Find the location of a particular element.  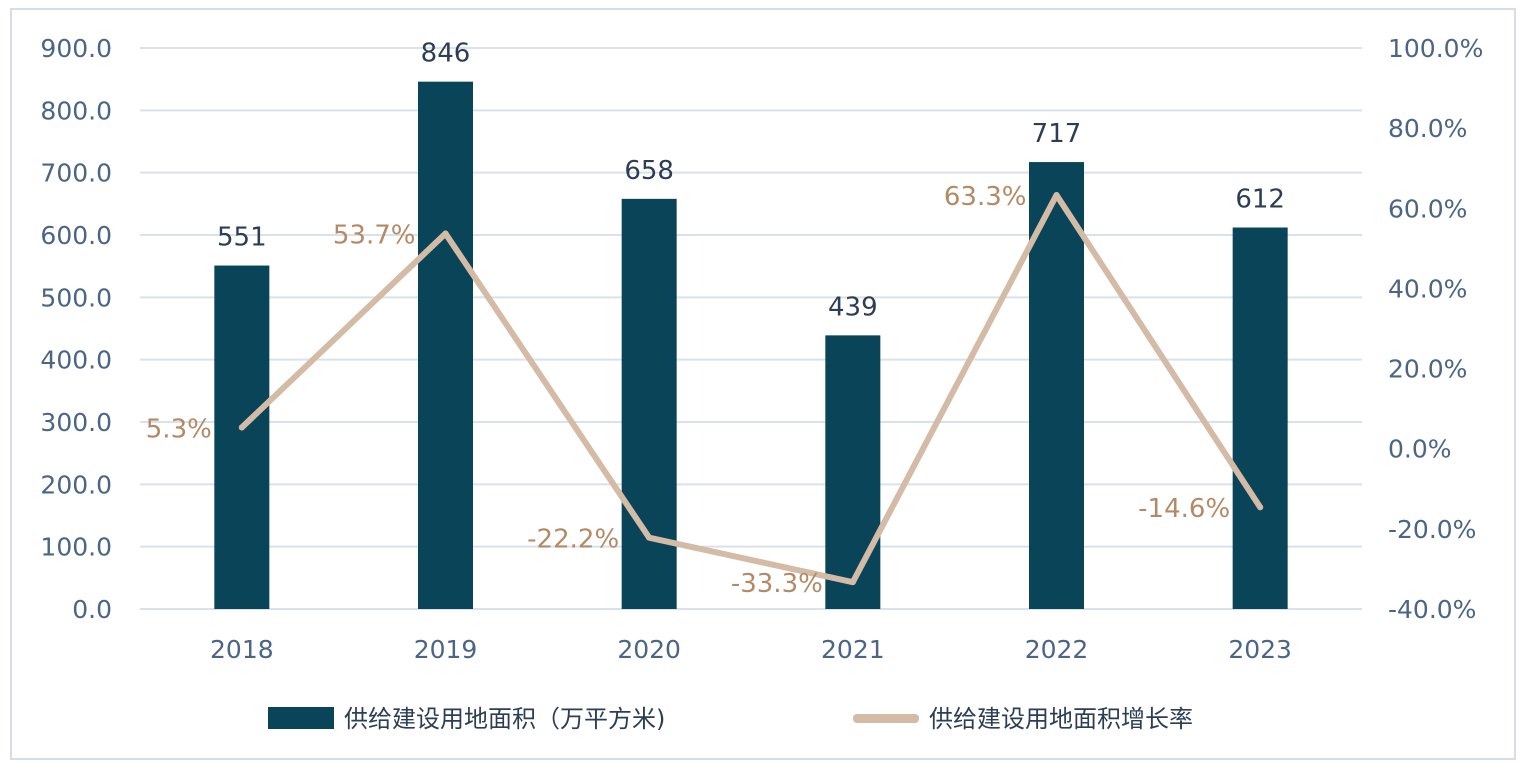

bar-value-label: 612 is located at coordinates (1260, 200).